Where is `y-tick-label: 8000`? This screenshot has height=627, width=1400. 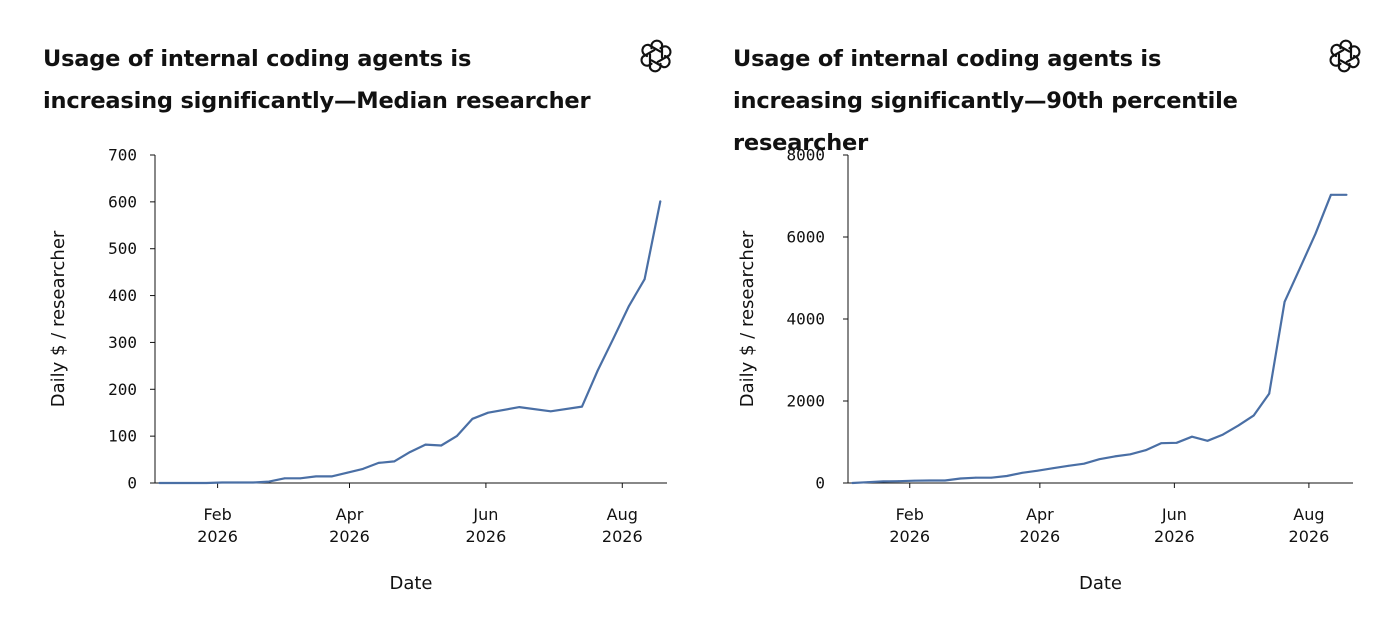 y-tick-label: 8000 is located at coordinates (805, 155).